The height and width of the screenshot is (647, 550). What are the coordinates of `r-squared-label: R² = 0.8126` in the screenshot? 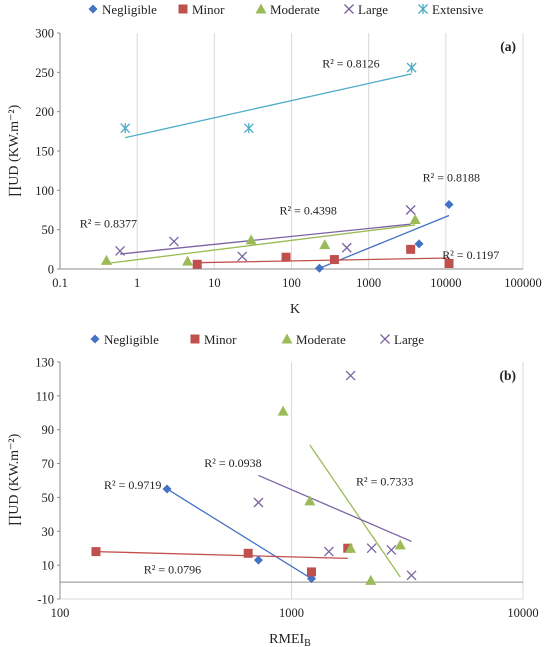 It's located at (350, 64).